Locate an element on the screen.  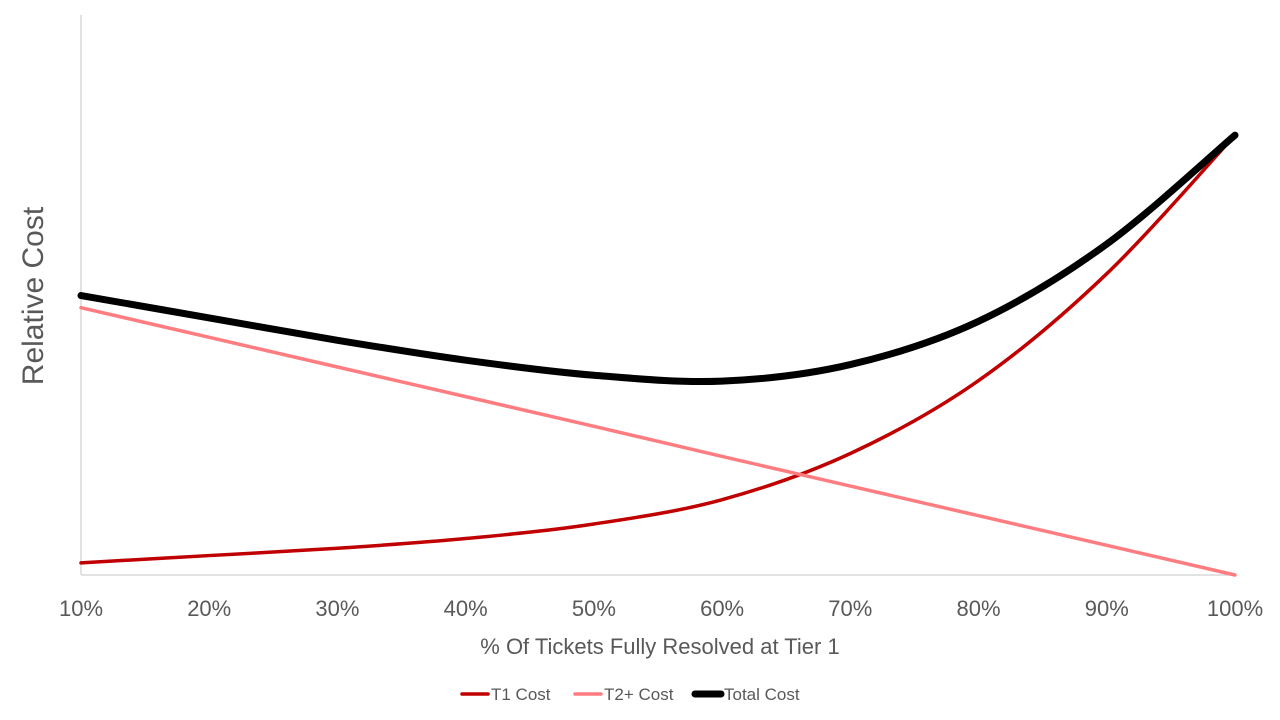
legend-label: T2+ Cost is located at coordinates (639, 694).